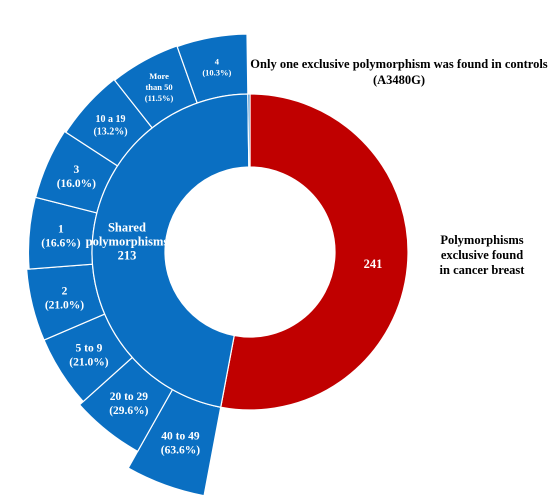 The width and height of the screenshot is (550, 497). I want to click on outer-5-to-9-label-2: (21.0%), so click(88, 363).